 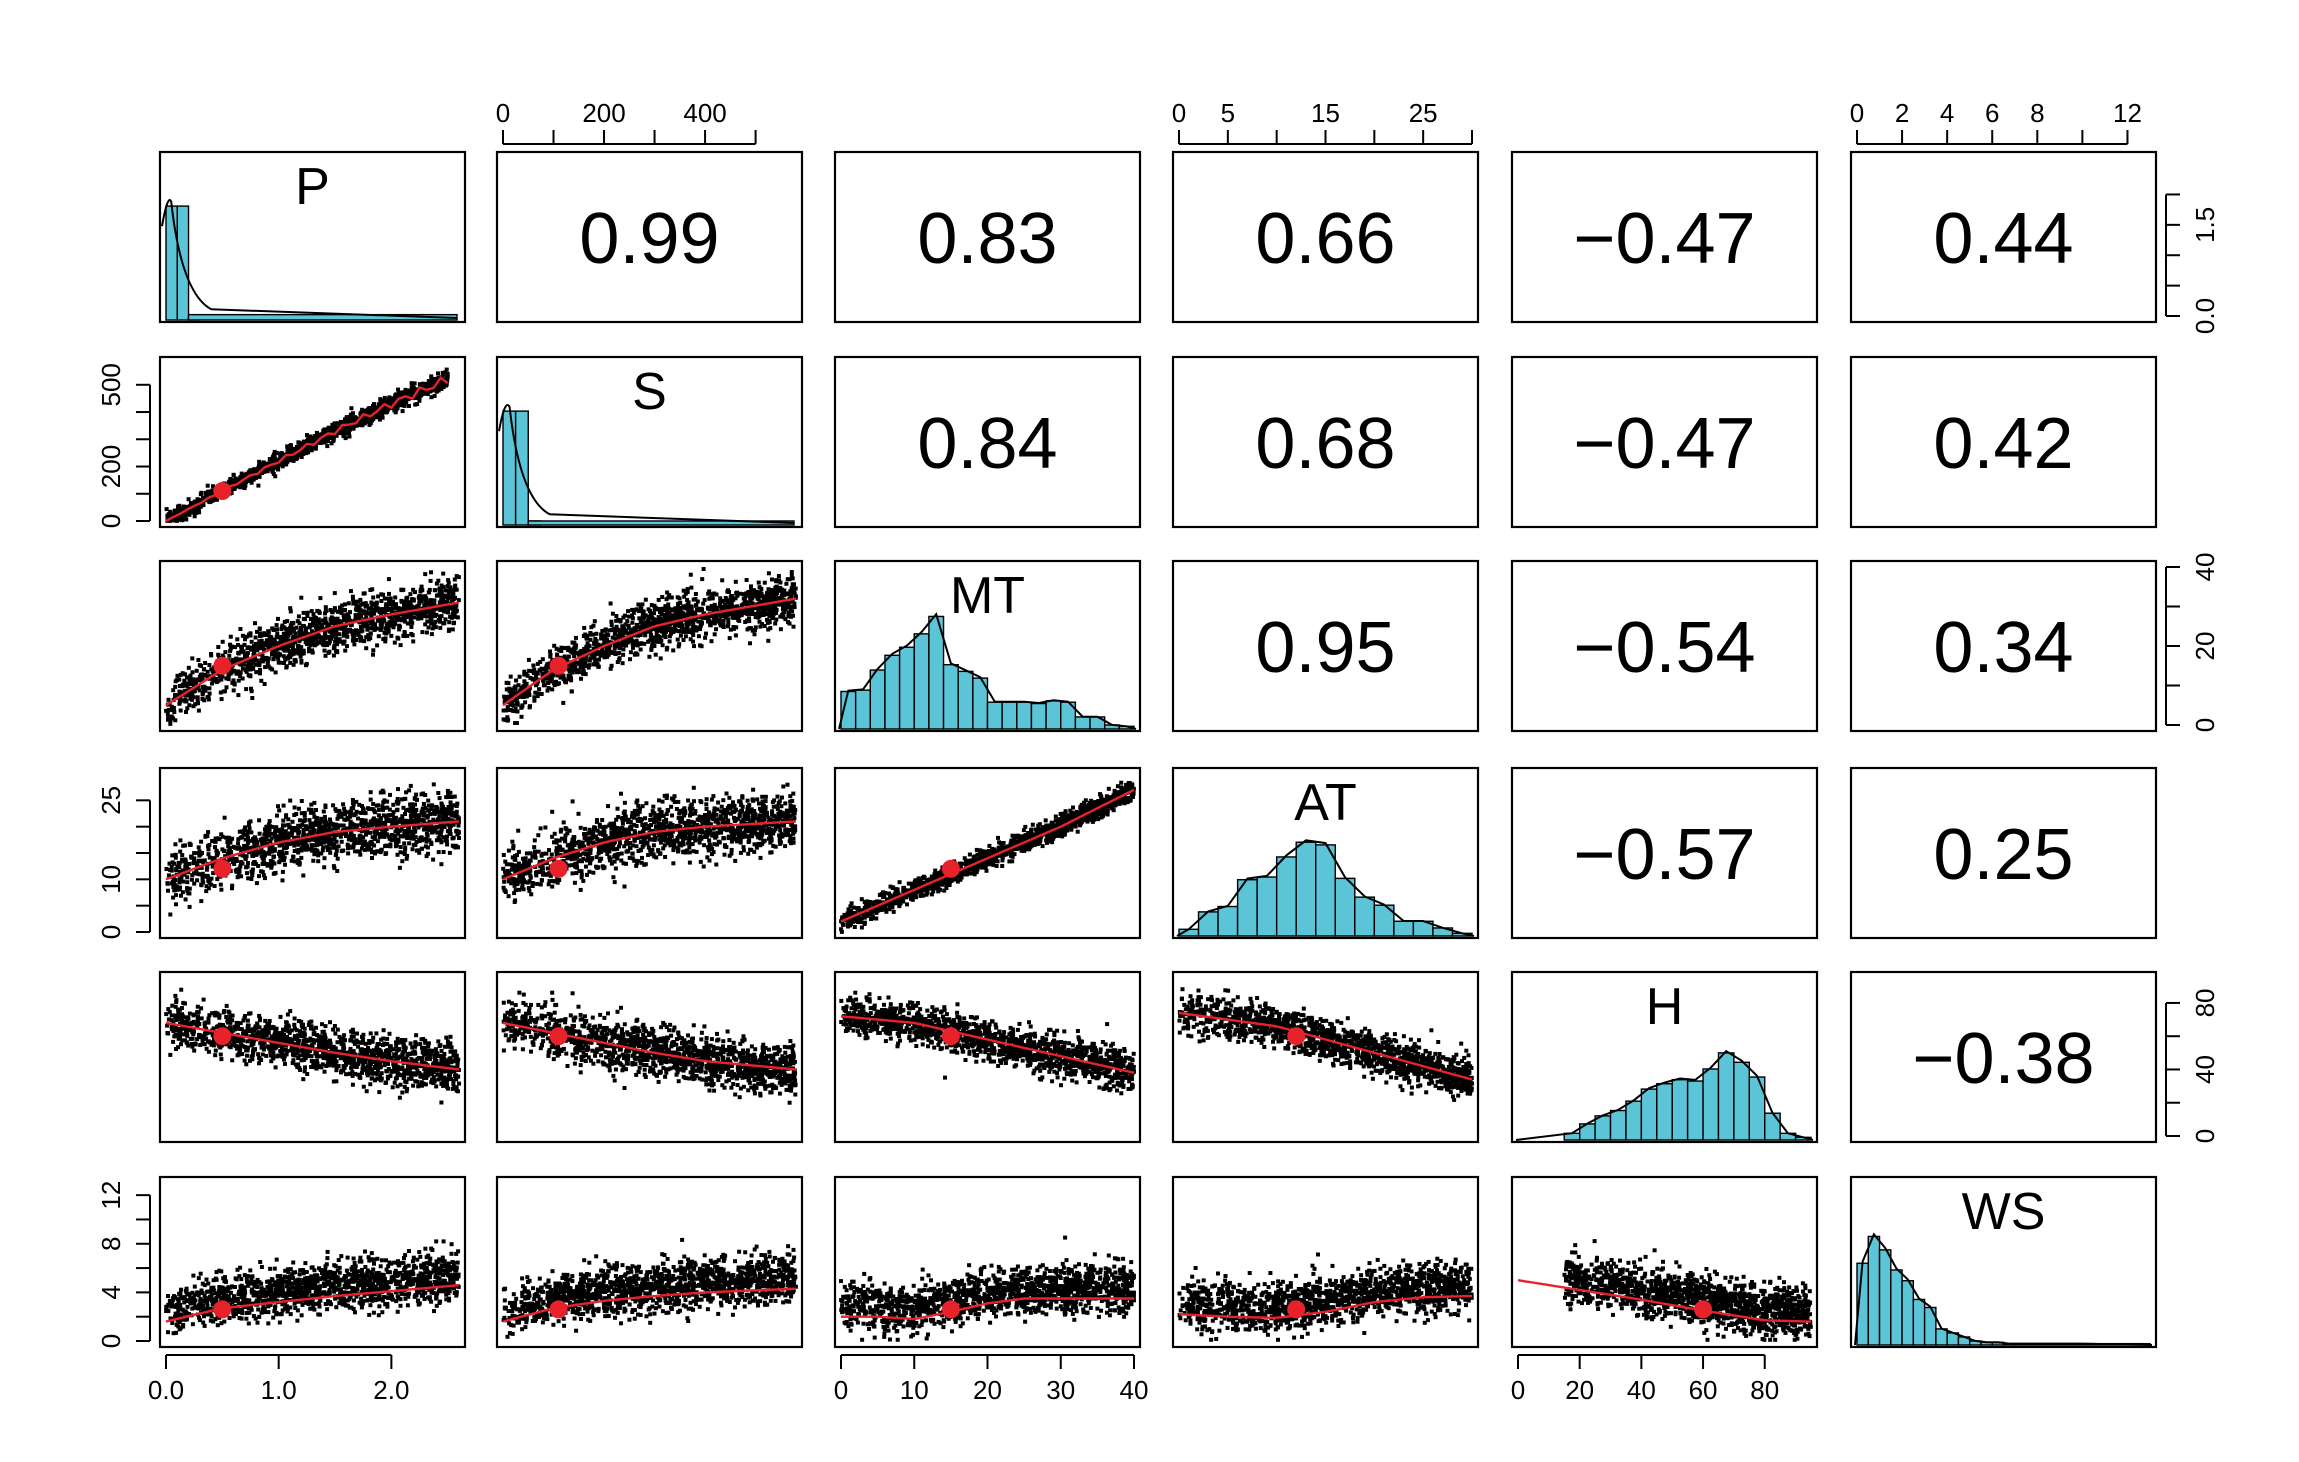 I want to click on mean-marker-h-p, so click(x=222, y=1036).